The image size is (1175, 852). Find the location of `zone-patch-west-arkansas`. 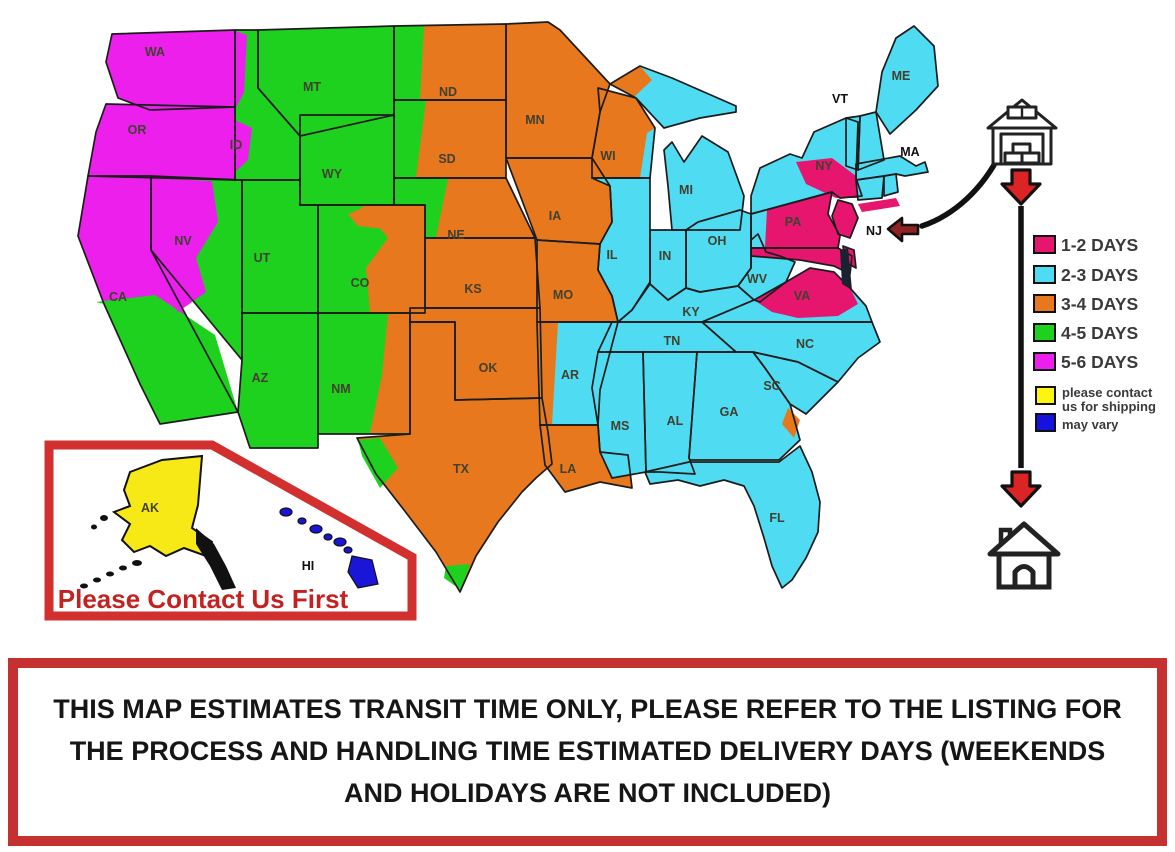

zone-patch-west-arkansas is located at coordinates (548, 373).